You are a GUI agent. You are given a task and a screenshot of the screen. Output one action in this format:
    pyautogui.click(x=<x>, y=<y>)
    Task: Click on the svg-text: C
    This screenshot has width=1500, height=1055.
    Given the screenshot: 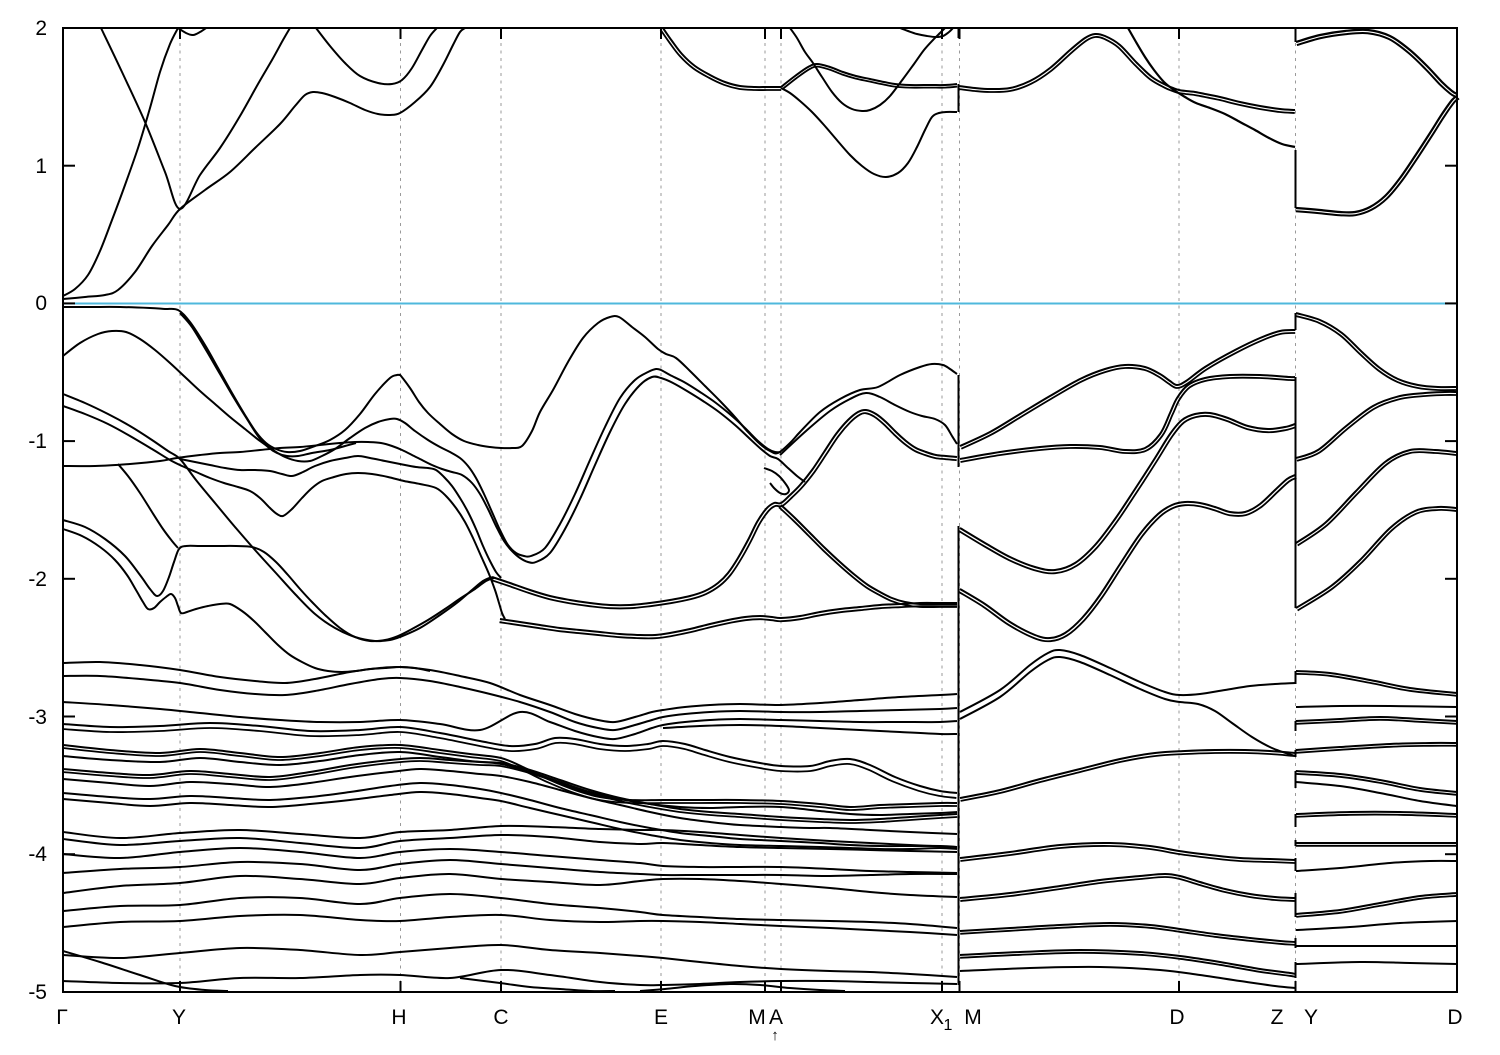 What is the action you would take?
    pyautogui.click(x=500, y=1017)
    